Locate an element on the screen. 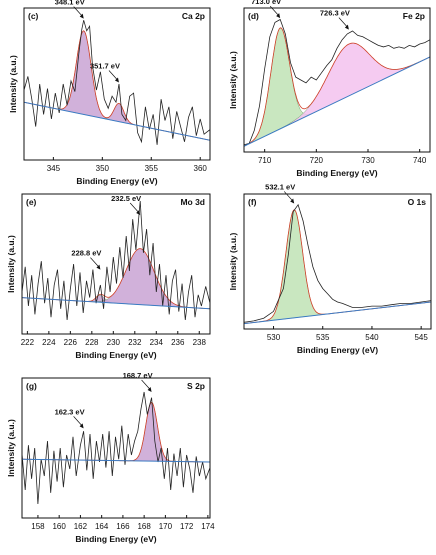 The image size is (436, 555). x-tick-label: 226 is located at coordinates (71, 342).